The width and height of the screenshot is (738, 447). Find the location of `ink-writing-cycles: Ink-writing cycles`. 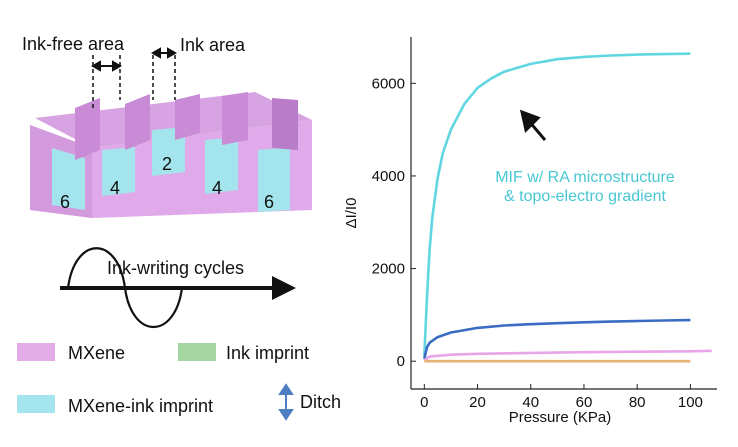

ink-writing-cycles: Ink-writing cycles is located at coordinates (178, 287).